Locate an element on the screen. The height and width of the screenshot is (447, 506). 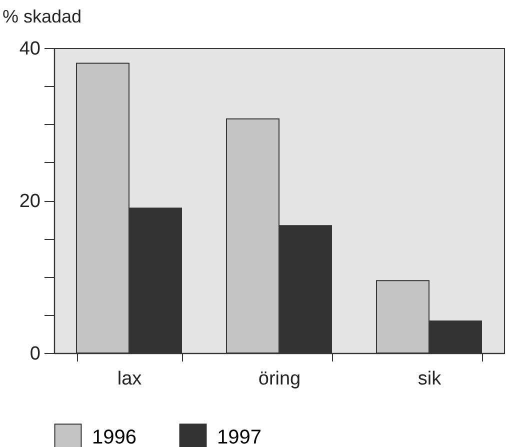
x-tick-label: öring is located at coordinates (279, 379).